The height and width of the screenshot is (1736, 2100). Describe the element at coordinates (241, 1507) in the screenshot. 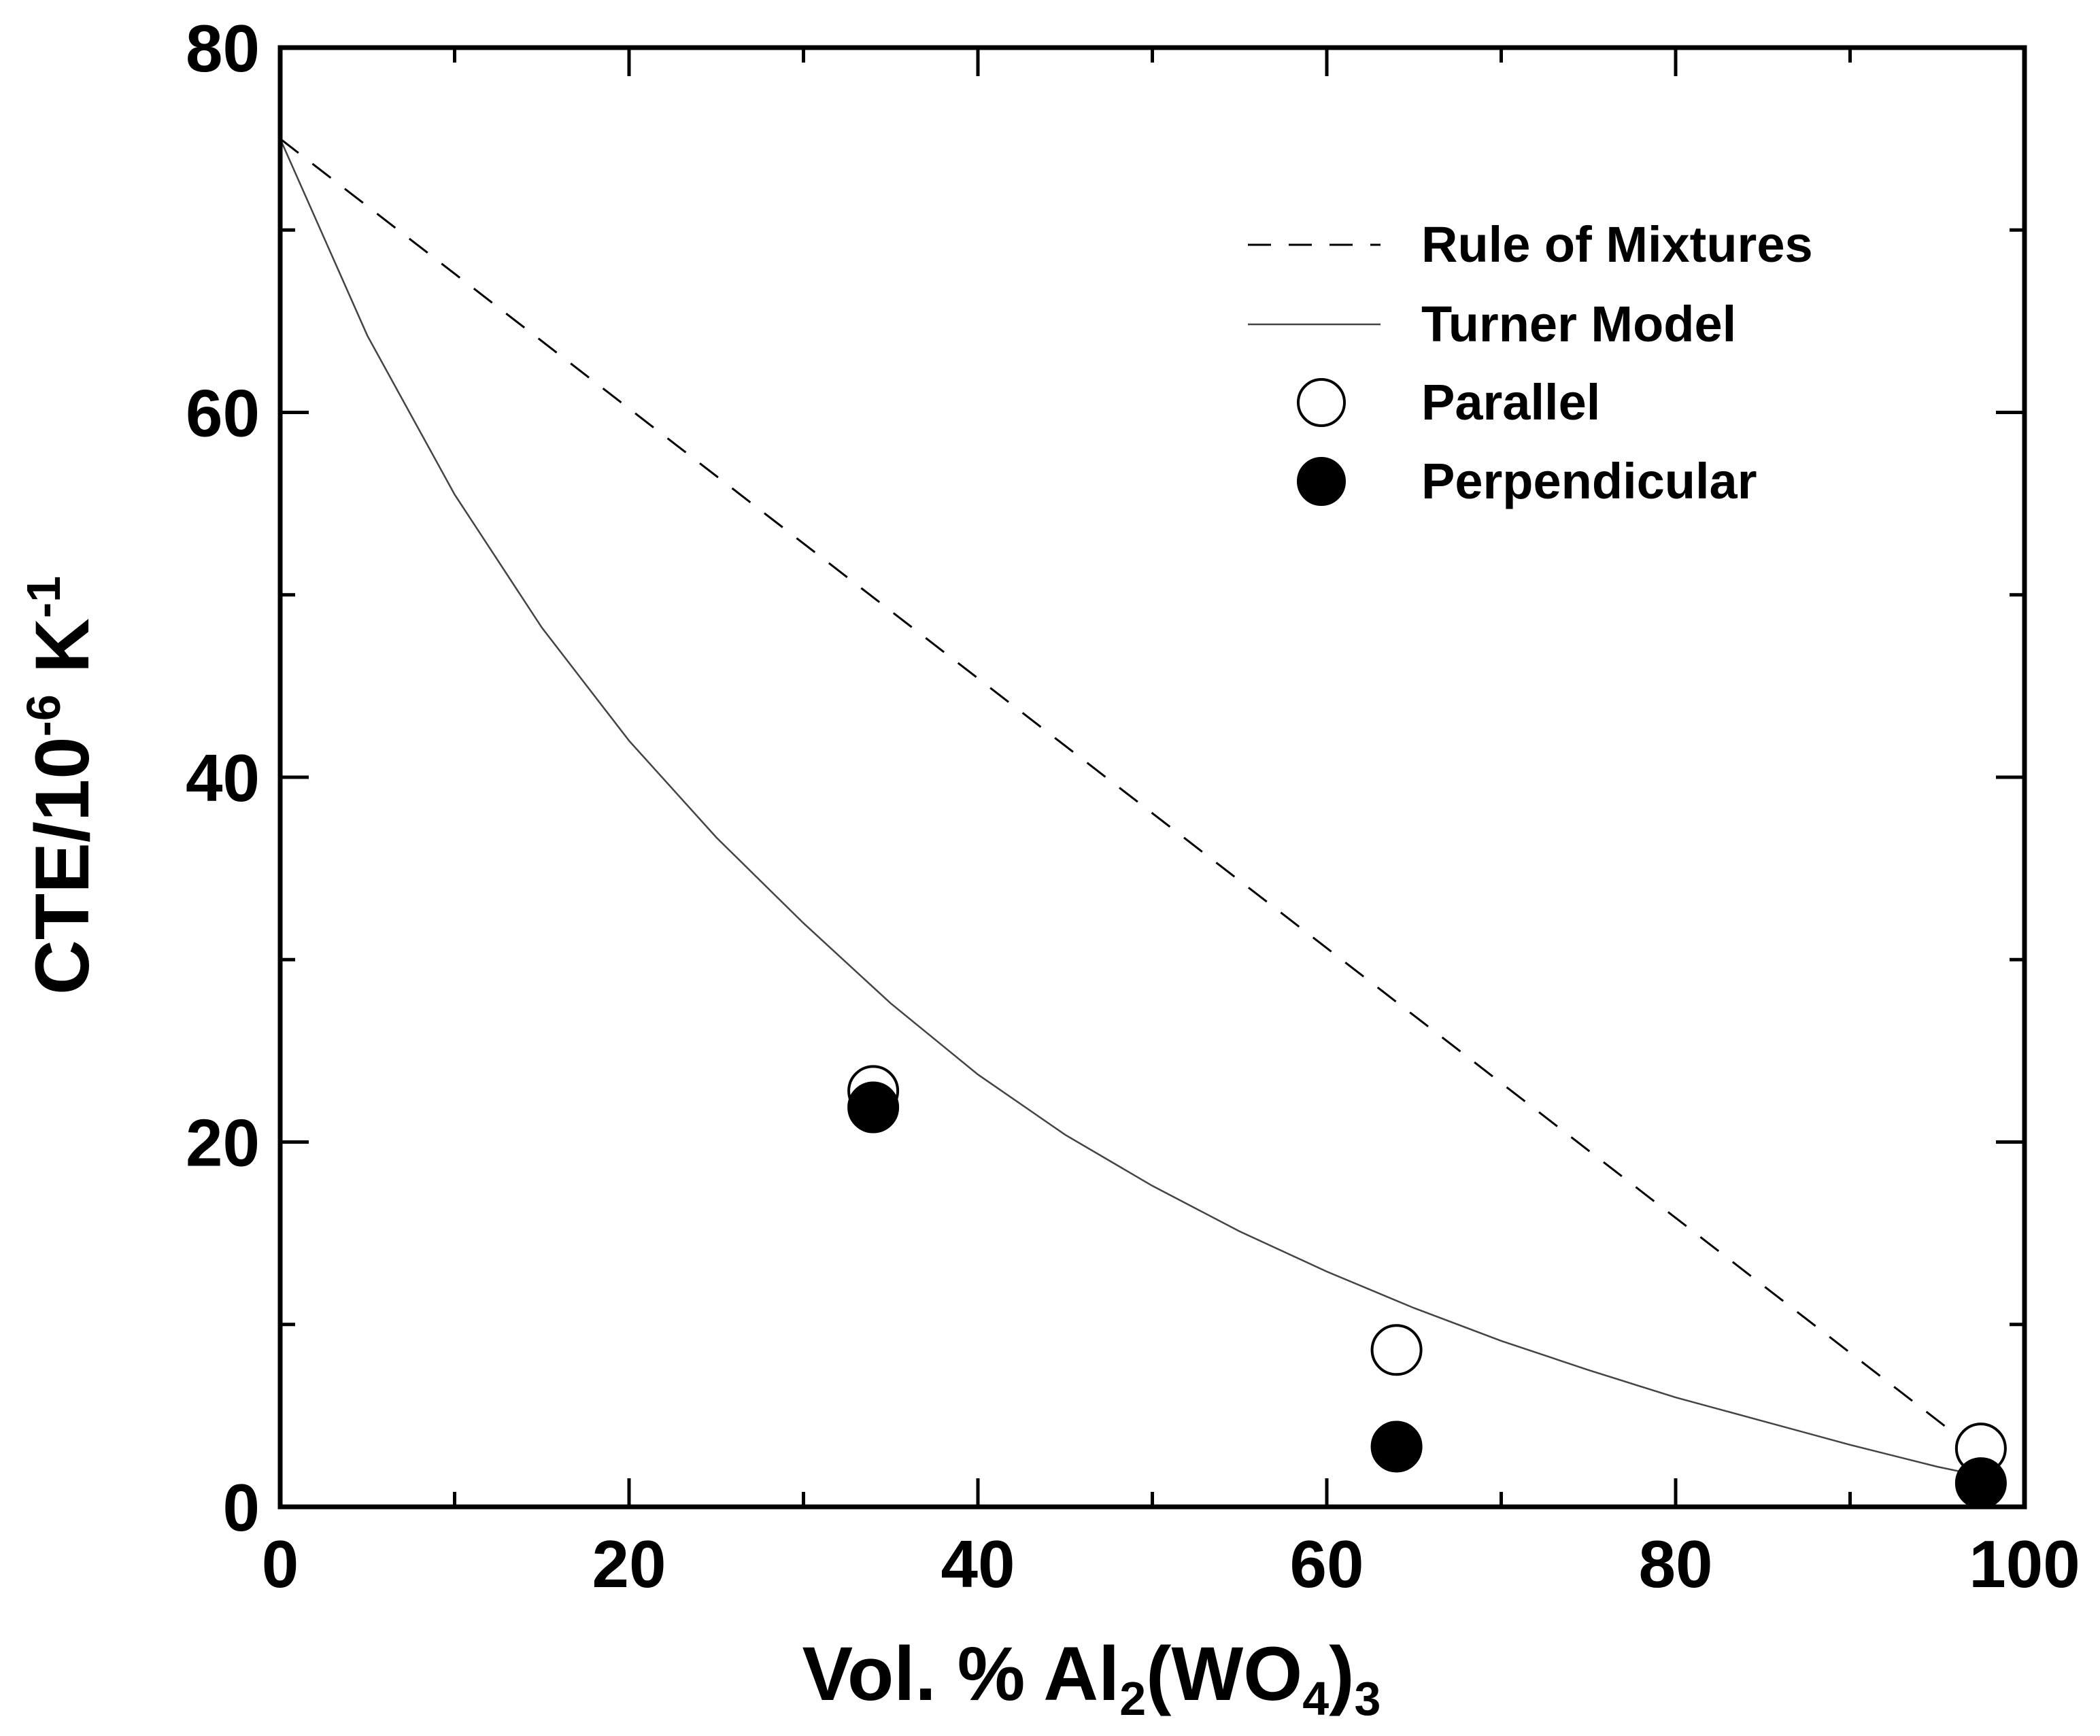

I see `y-tick-label-0: 0` at that location.